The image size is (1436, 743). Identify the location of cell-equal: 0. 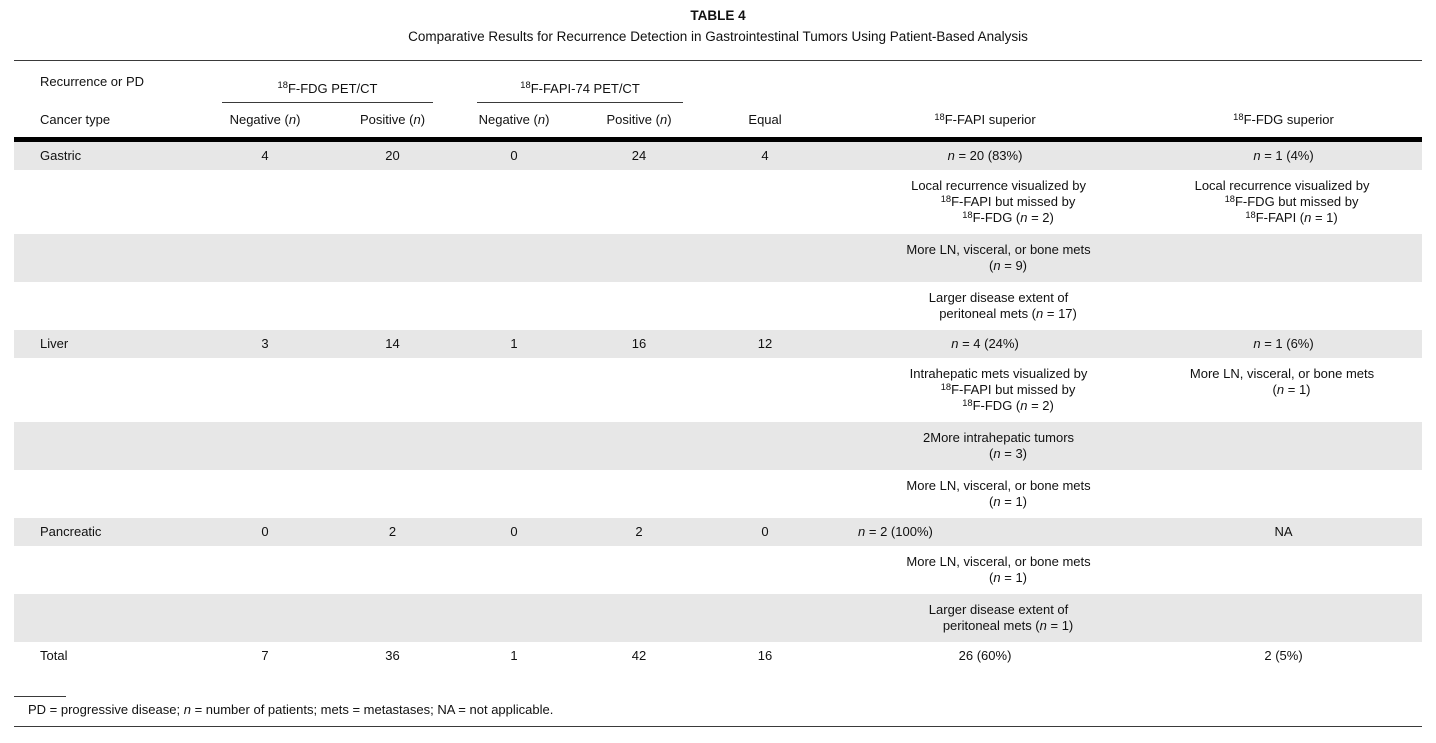
(765, 531).